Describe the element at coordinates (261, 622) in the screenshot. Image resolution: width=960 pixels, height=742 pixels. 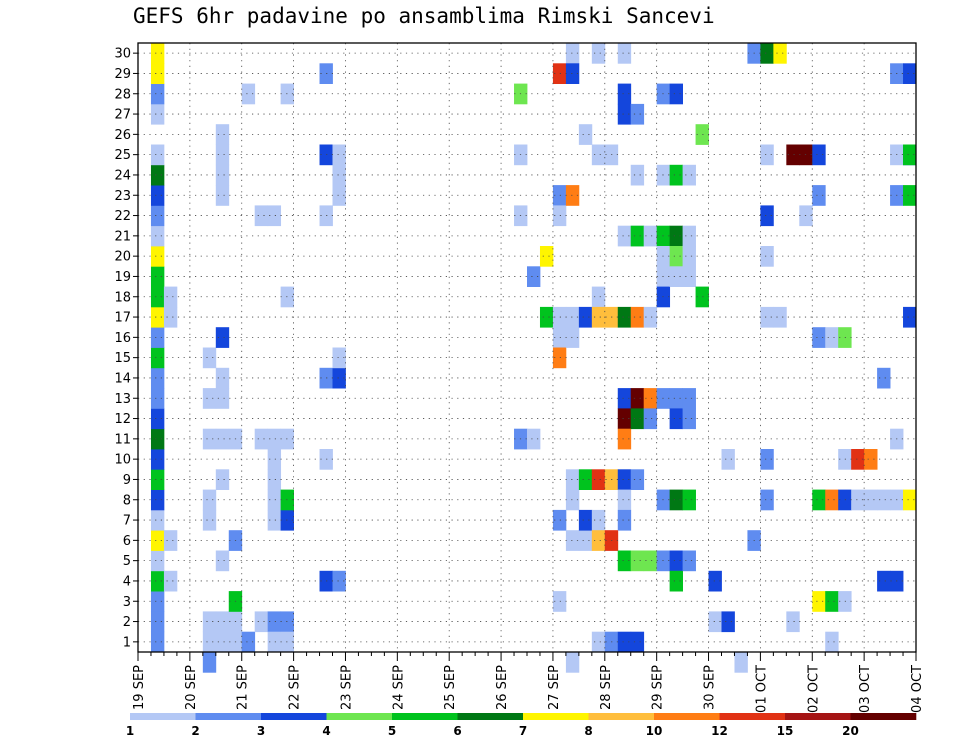
I see `cell-m2-s9` at that location.